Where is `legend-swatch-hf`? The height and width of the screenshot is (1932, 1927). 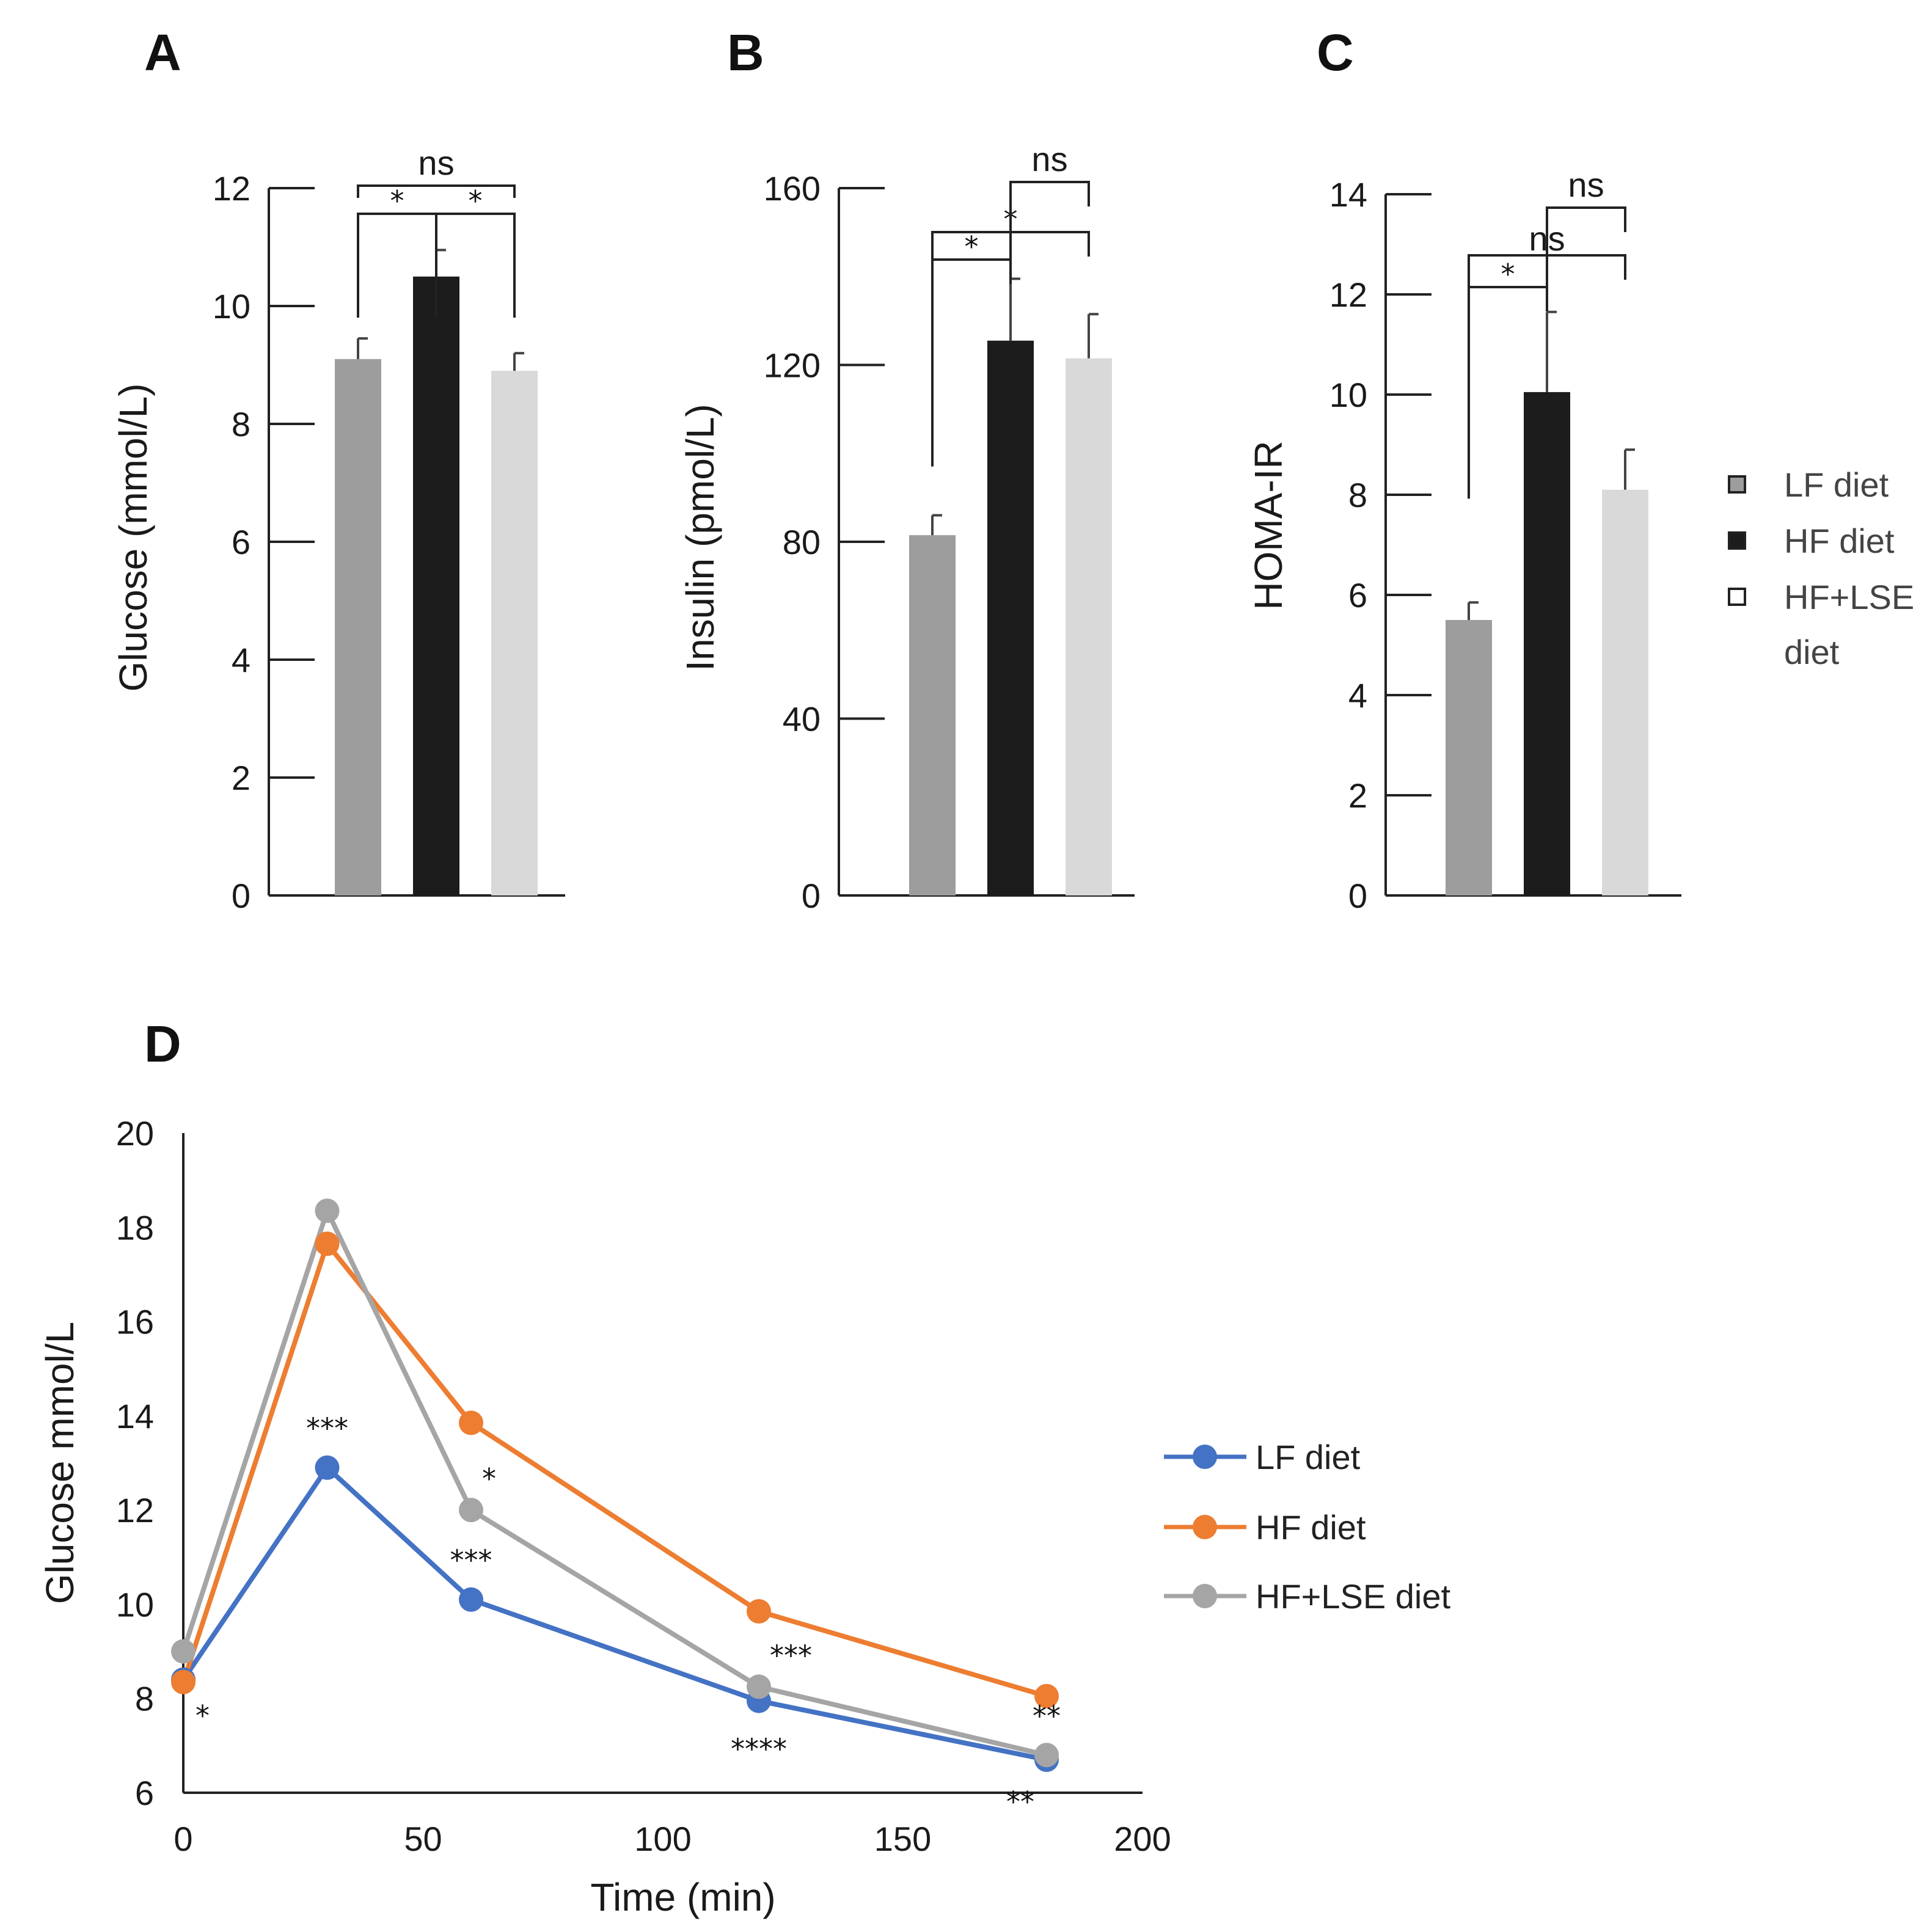
legend-swatch-hf is located at coordinates (1737, 540).